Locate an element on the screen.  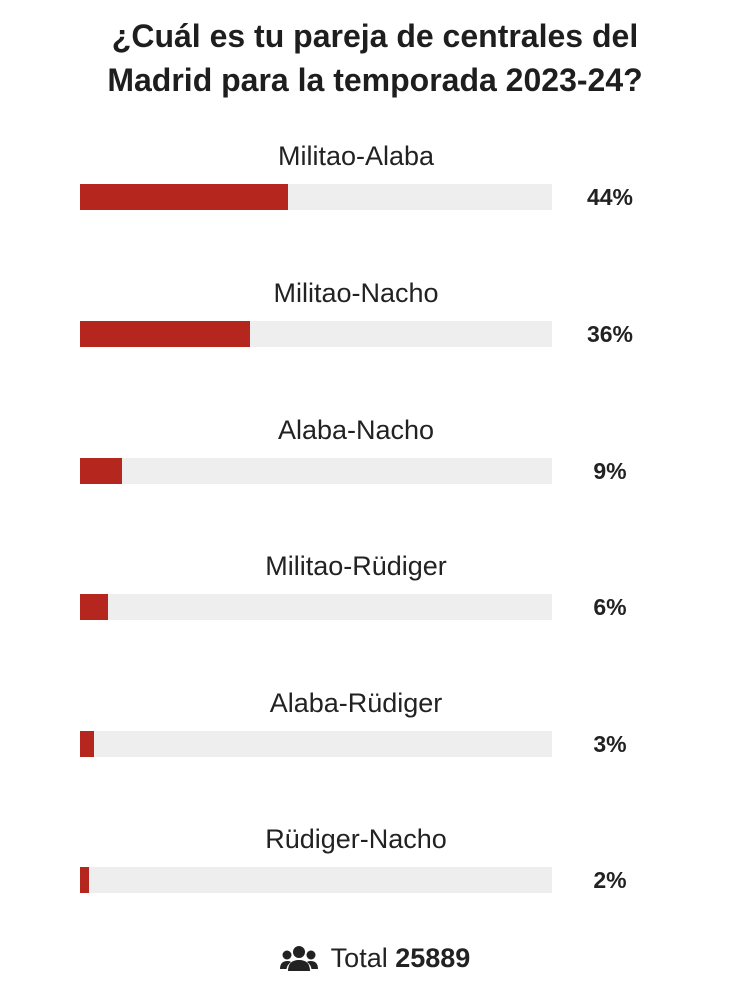
poll-option-percent: 6% is located at coordinates (610, 607).